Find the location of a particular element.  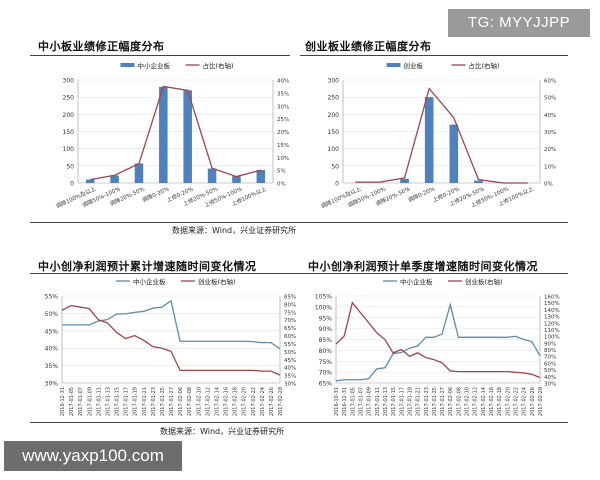

x-tick-label: 2017-02-16 is located at coordinates (227, 401).